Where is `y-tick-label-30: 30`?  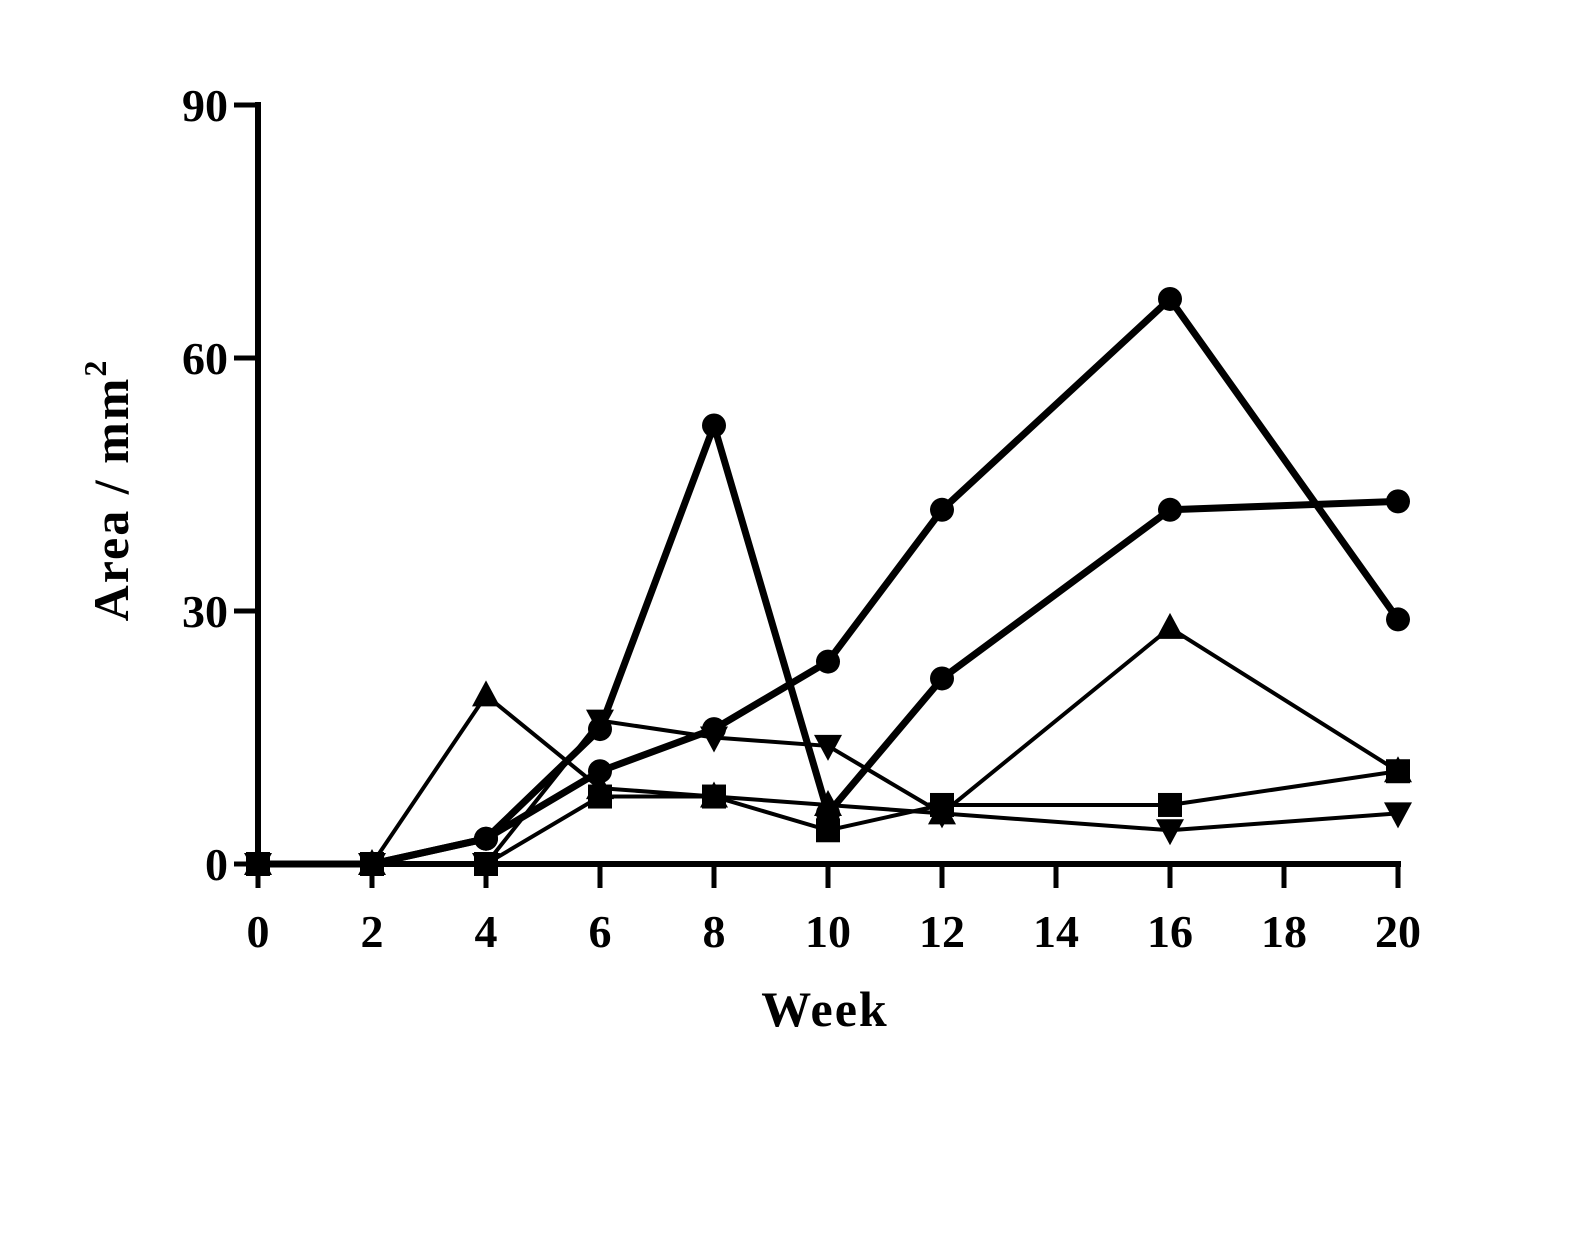 y-tick-label-30: 30 is located at coordinates (205, 611).